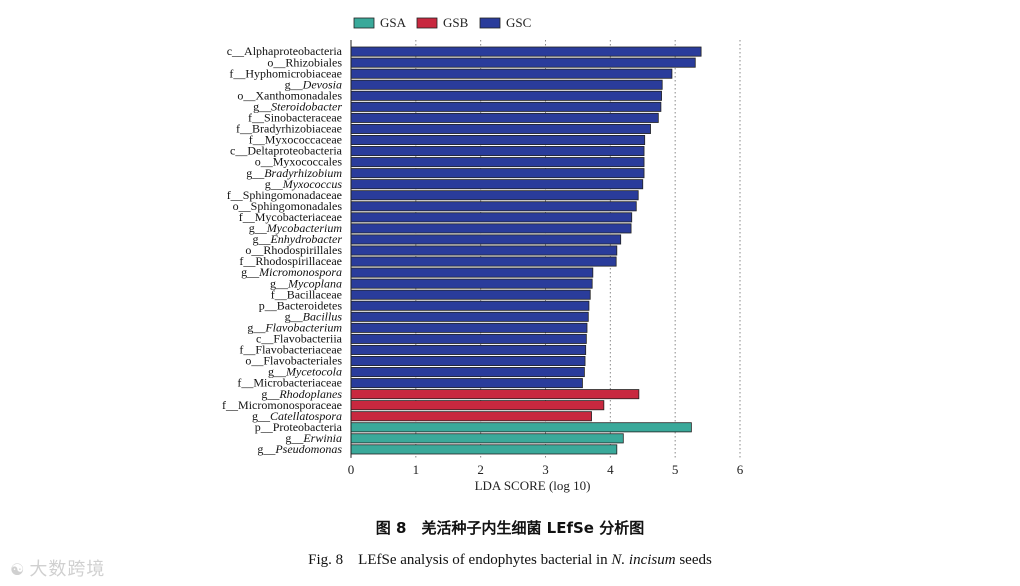 Image resolution: width=1020 pixels, height=586 pixels. Describe the element at coordinates (484, 250) in the screenshot. I see `bar-rhodospirillales` at that location.